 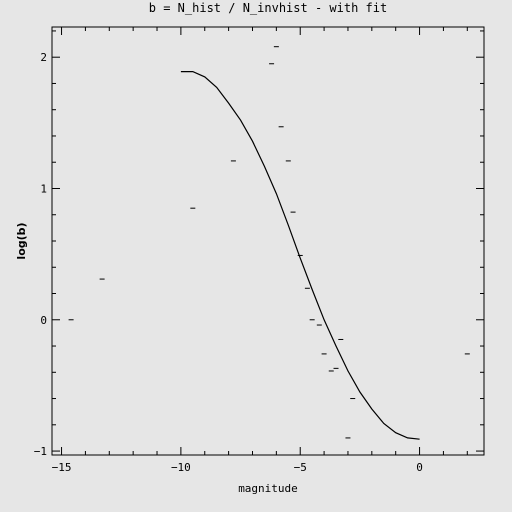 I want to click on chart-title: b = N_hist / N_invhist - with fit, so click(x=268, y=8).